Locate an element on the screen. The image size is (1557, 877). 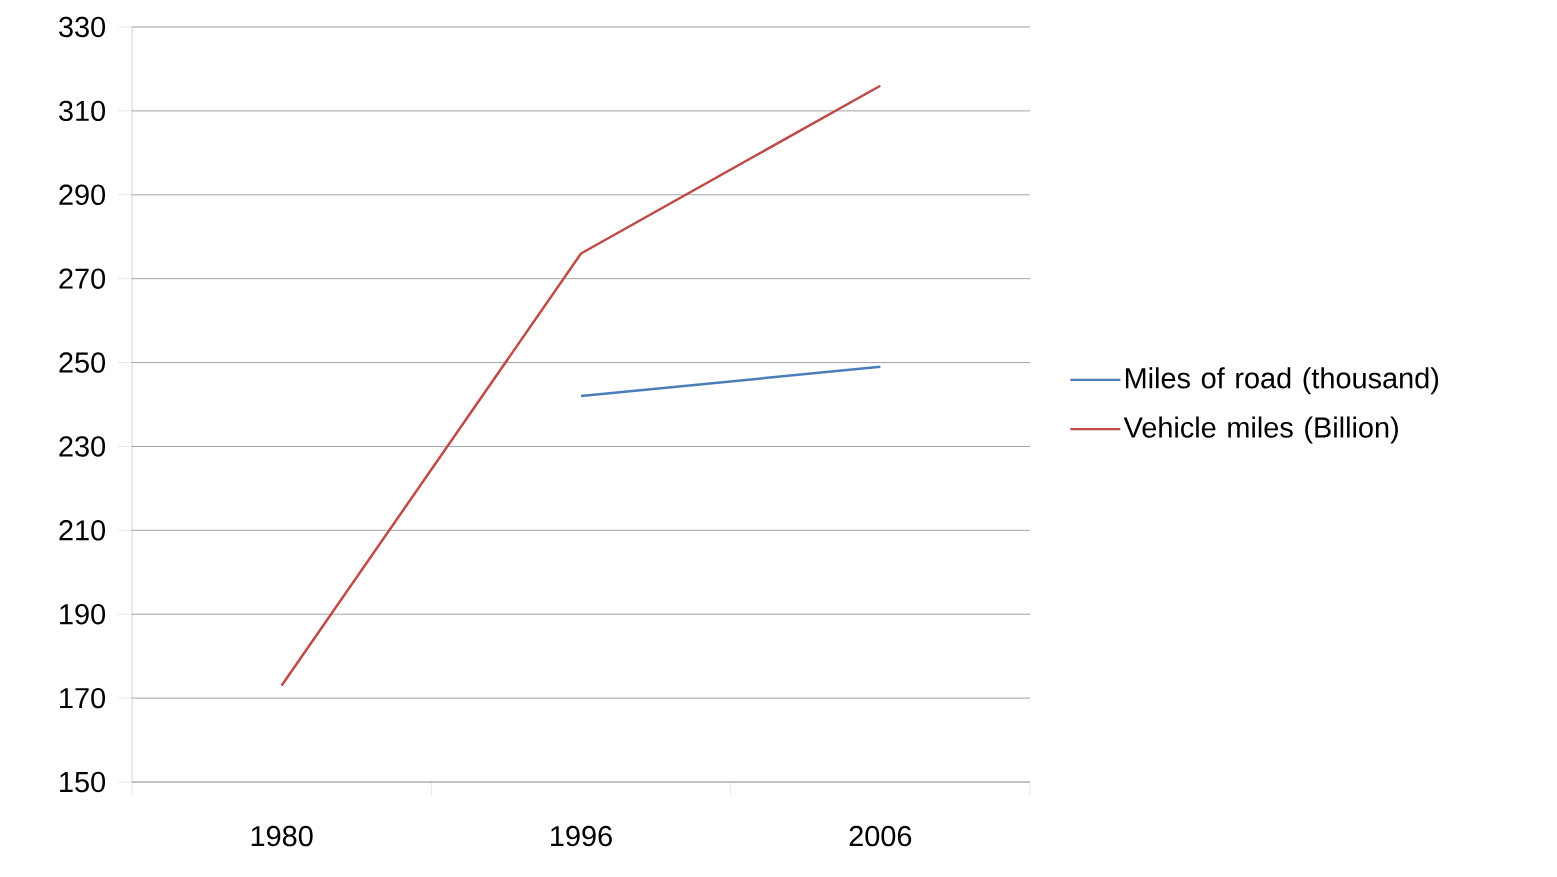
y-tick-label: 210 is located at coordinates (82, 530).